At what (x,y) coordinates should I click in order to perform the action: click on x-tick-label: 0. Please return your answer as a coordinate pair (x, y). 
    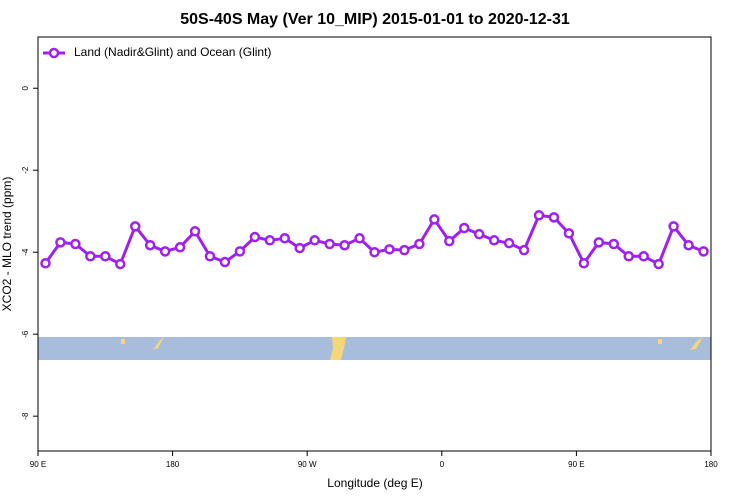
    Looking at the image, I should click on (442, 464).